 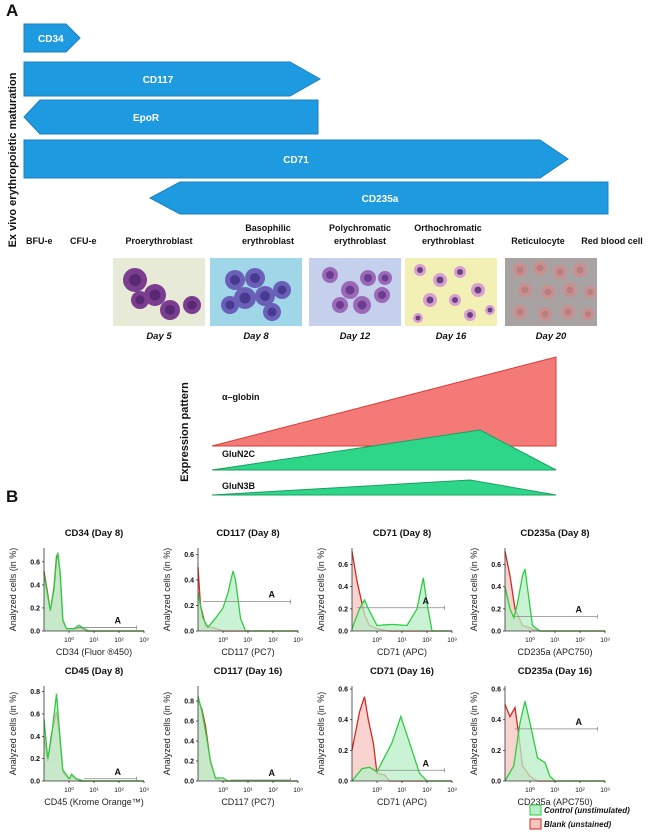 I want to click on maturation-axis-label: Ex vivo erythropoietic maturation, so click(x=13, y=159).